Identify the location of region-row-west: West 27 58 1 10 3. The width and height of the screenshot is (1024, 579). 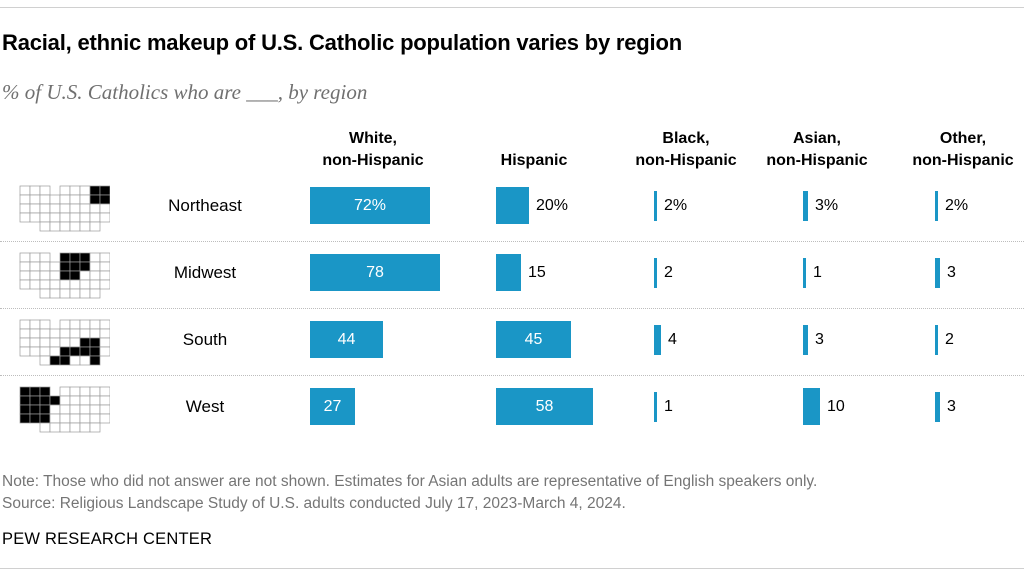
(512, 409).